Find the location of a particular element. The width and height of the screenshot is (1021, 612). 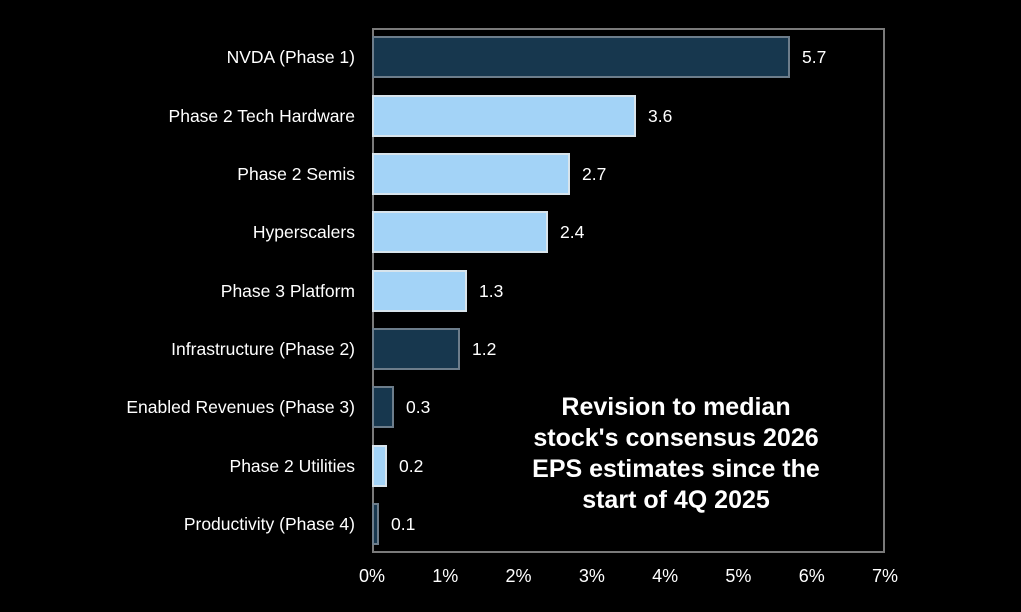

annotation-line: stock's consensus 2026 is located at coordinates (676, 438).